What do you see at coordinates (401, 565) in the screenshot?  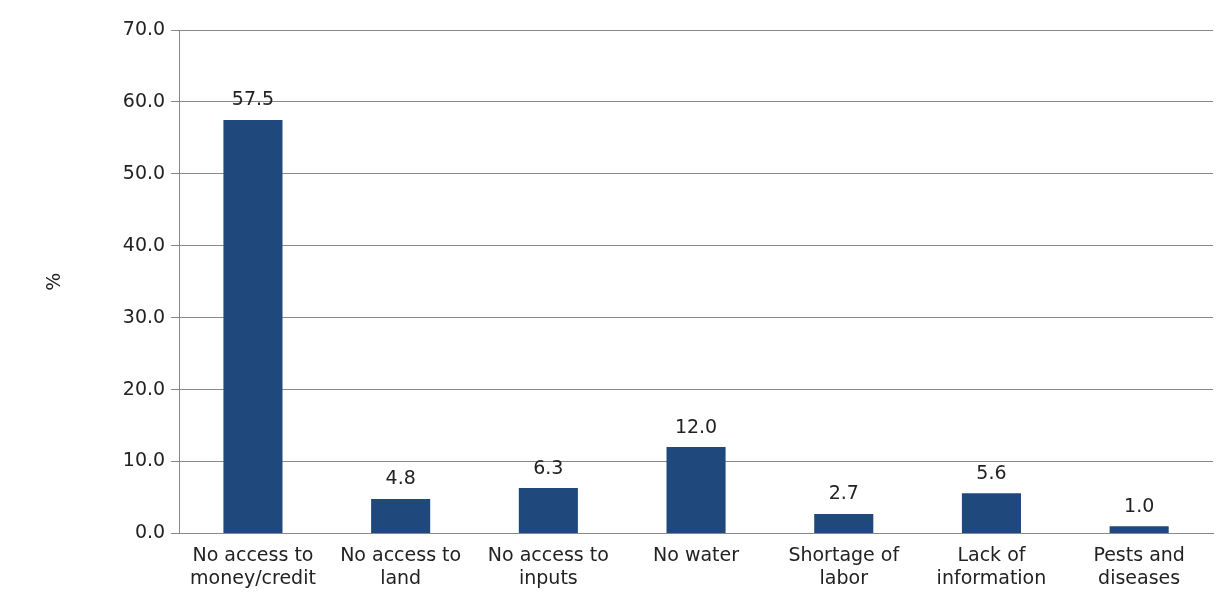 I see `x-tick-label: No access to land` at bounding box center [401, 565].